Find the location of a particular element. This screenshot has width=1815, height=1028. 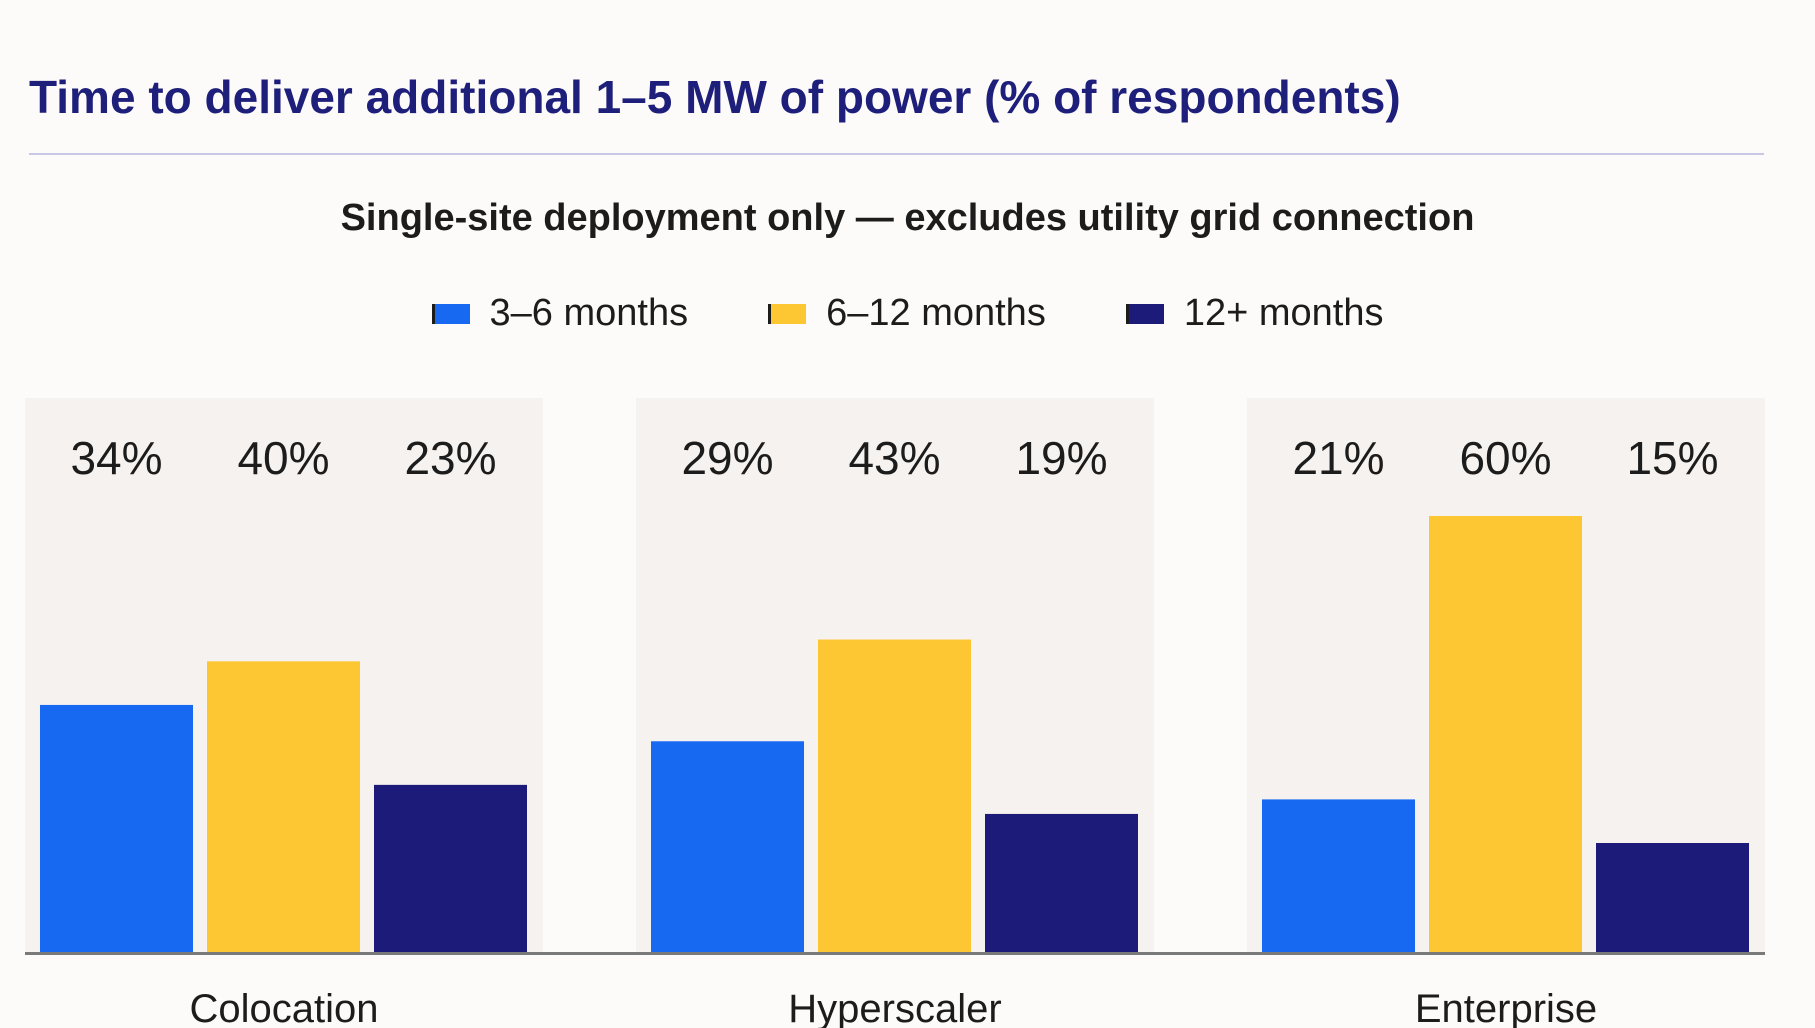

legend-swatch-12-plus-months is located at coordinates (1144, 313).